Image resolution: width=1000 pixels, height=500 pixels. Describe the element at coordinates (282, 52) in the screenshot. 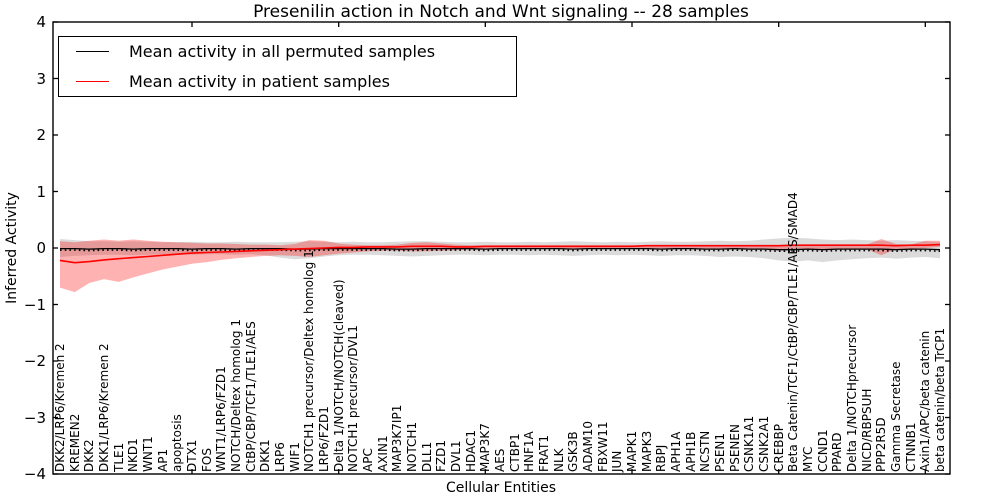

I see `legend-label-permuted: Mean activity in all permuted samples` at that location.